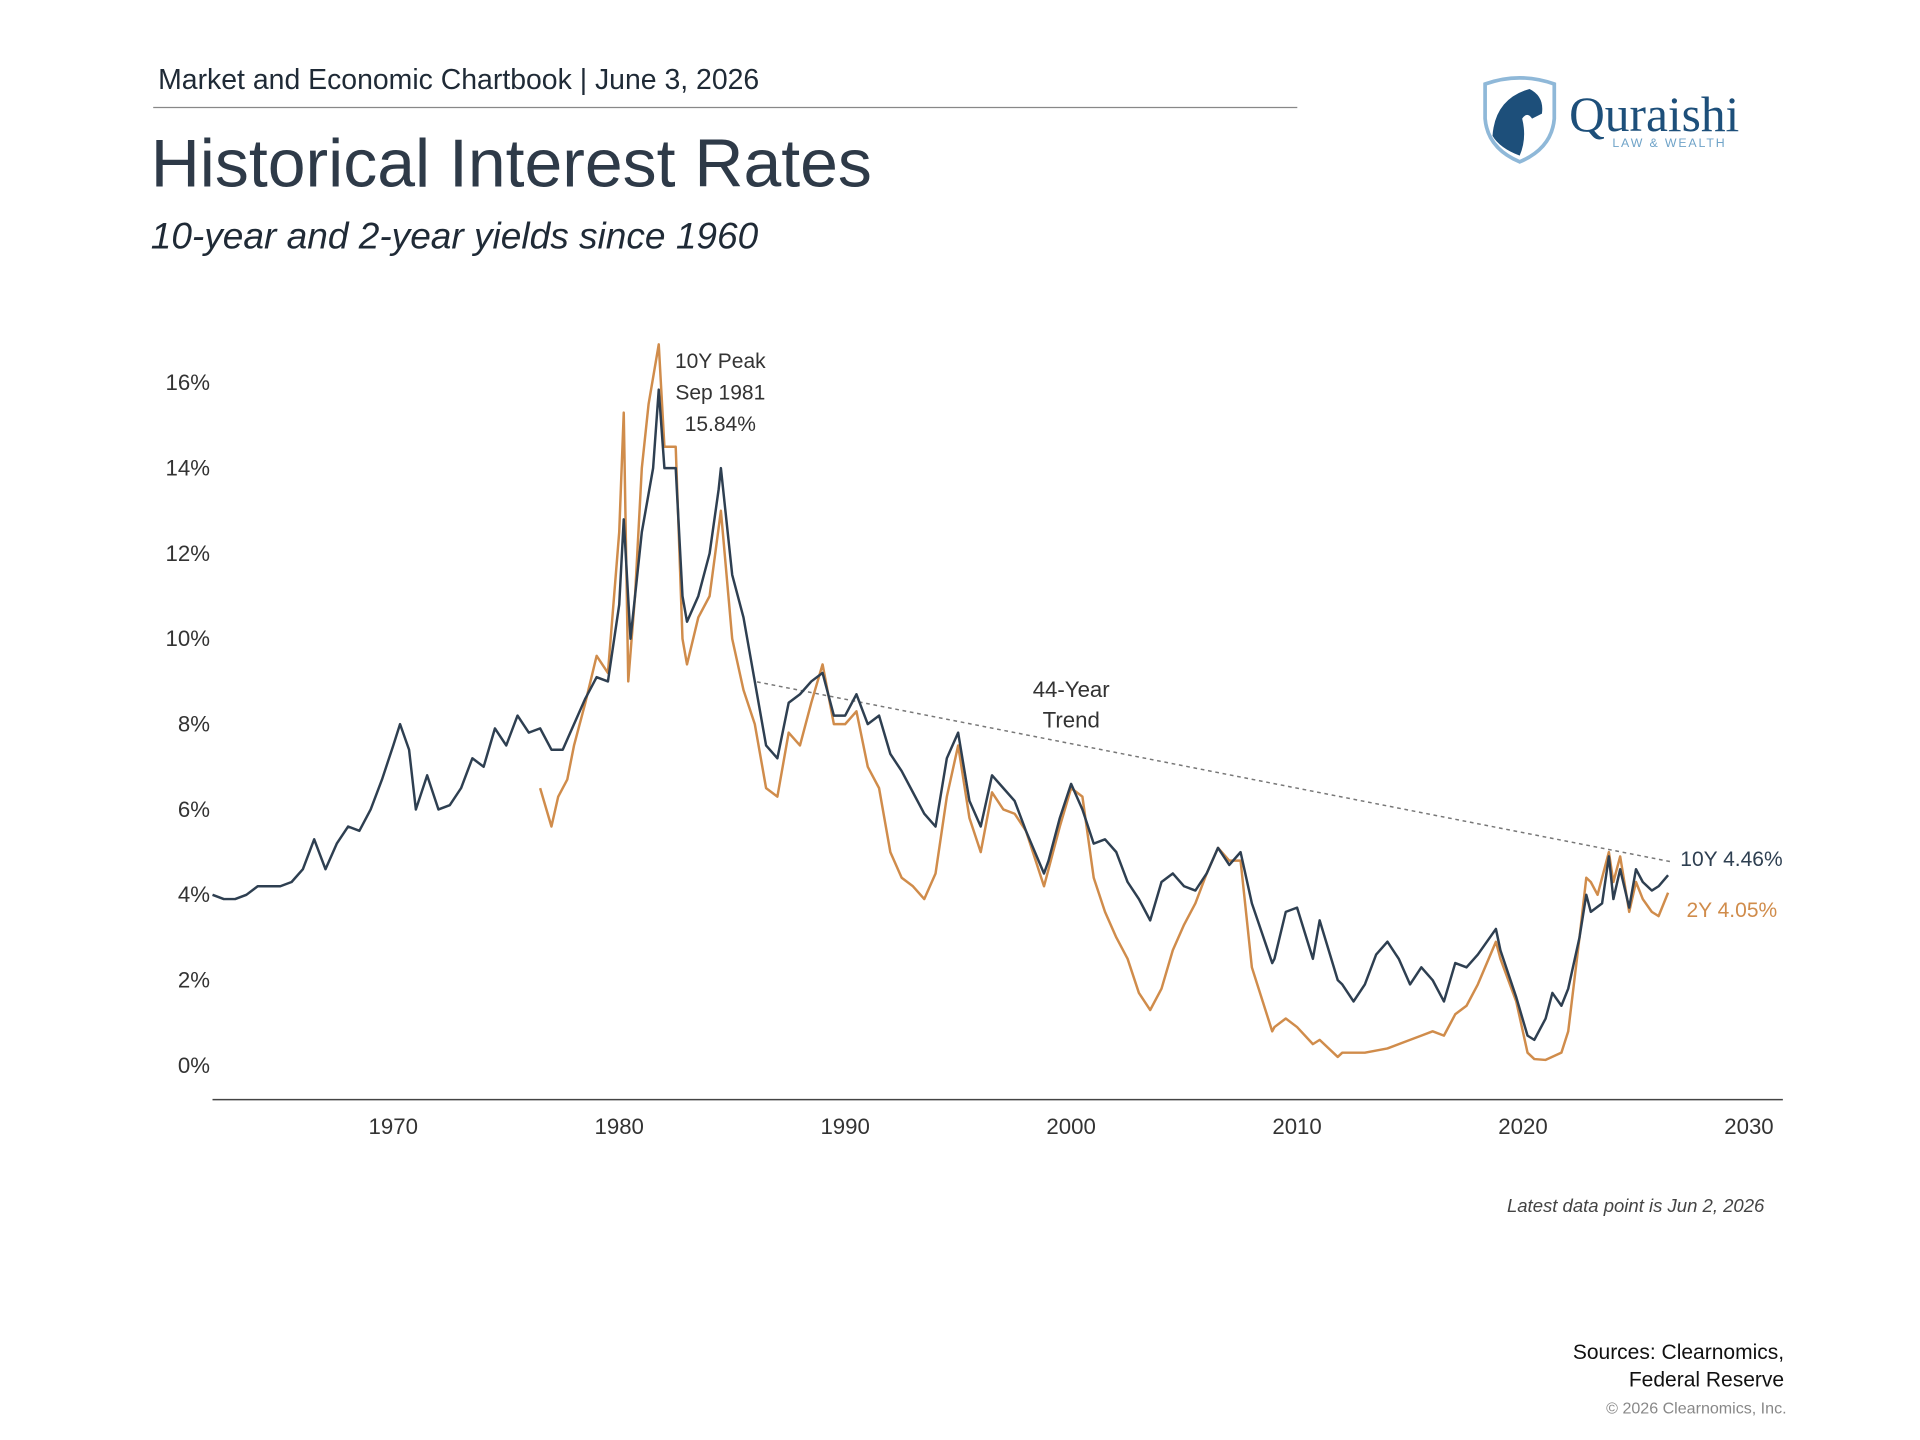  Describe the element at coordinates (188, 468) in the screenshot. I see `y-tick-label: 14%` at that location.